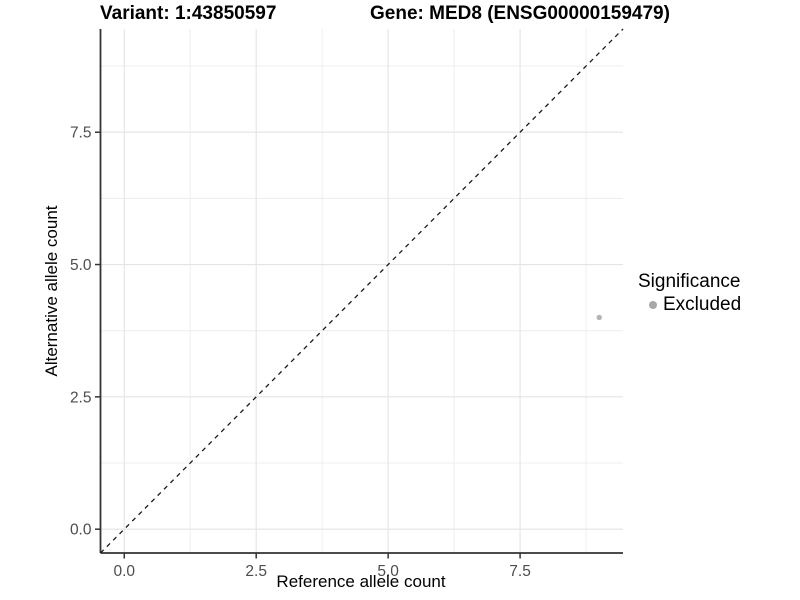 This screenshot has width=800, height=600. What do you see at coordinates (124, 571) in the screenshot?
I see `x-tick-label: 0.0` at bounding box center [124, 571].